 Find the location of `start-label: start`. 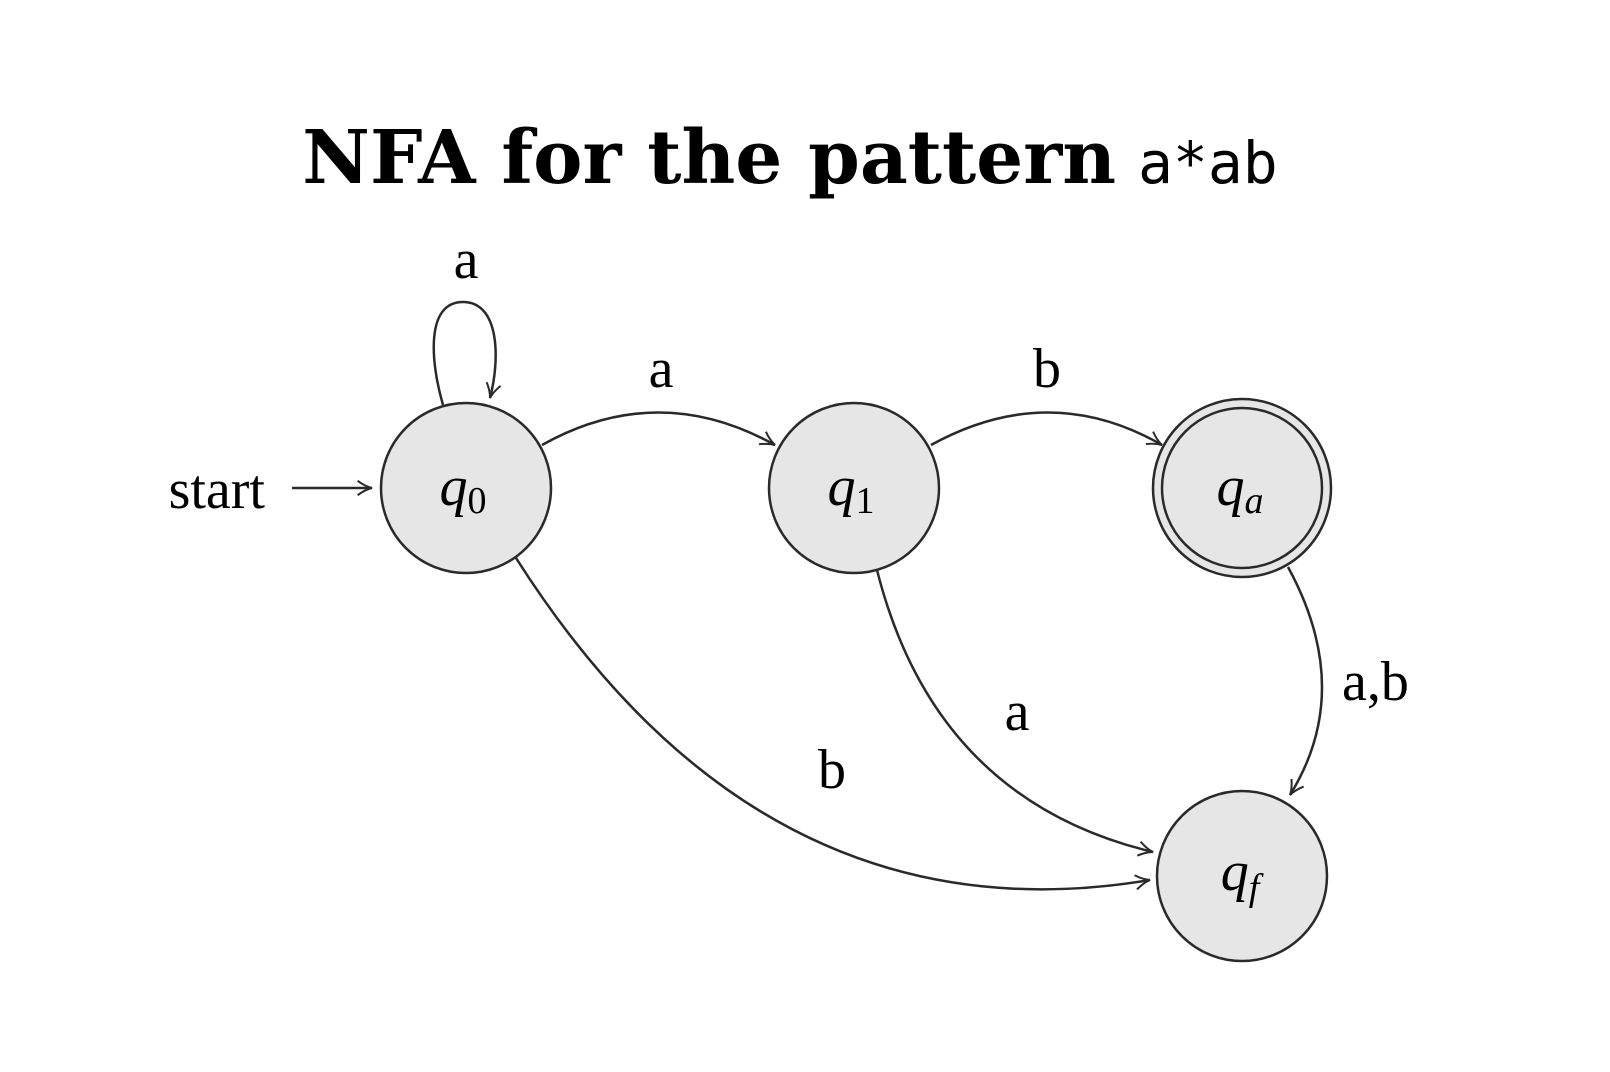

start-label: start is located at coordinates (217, 490).